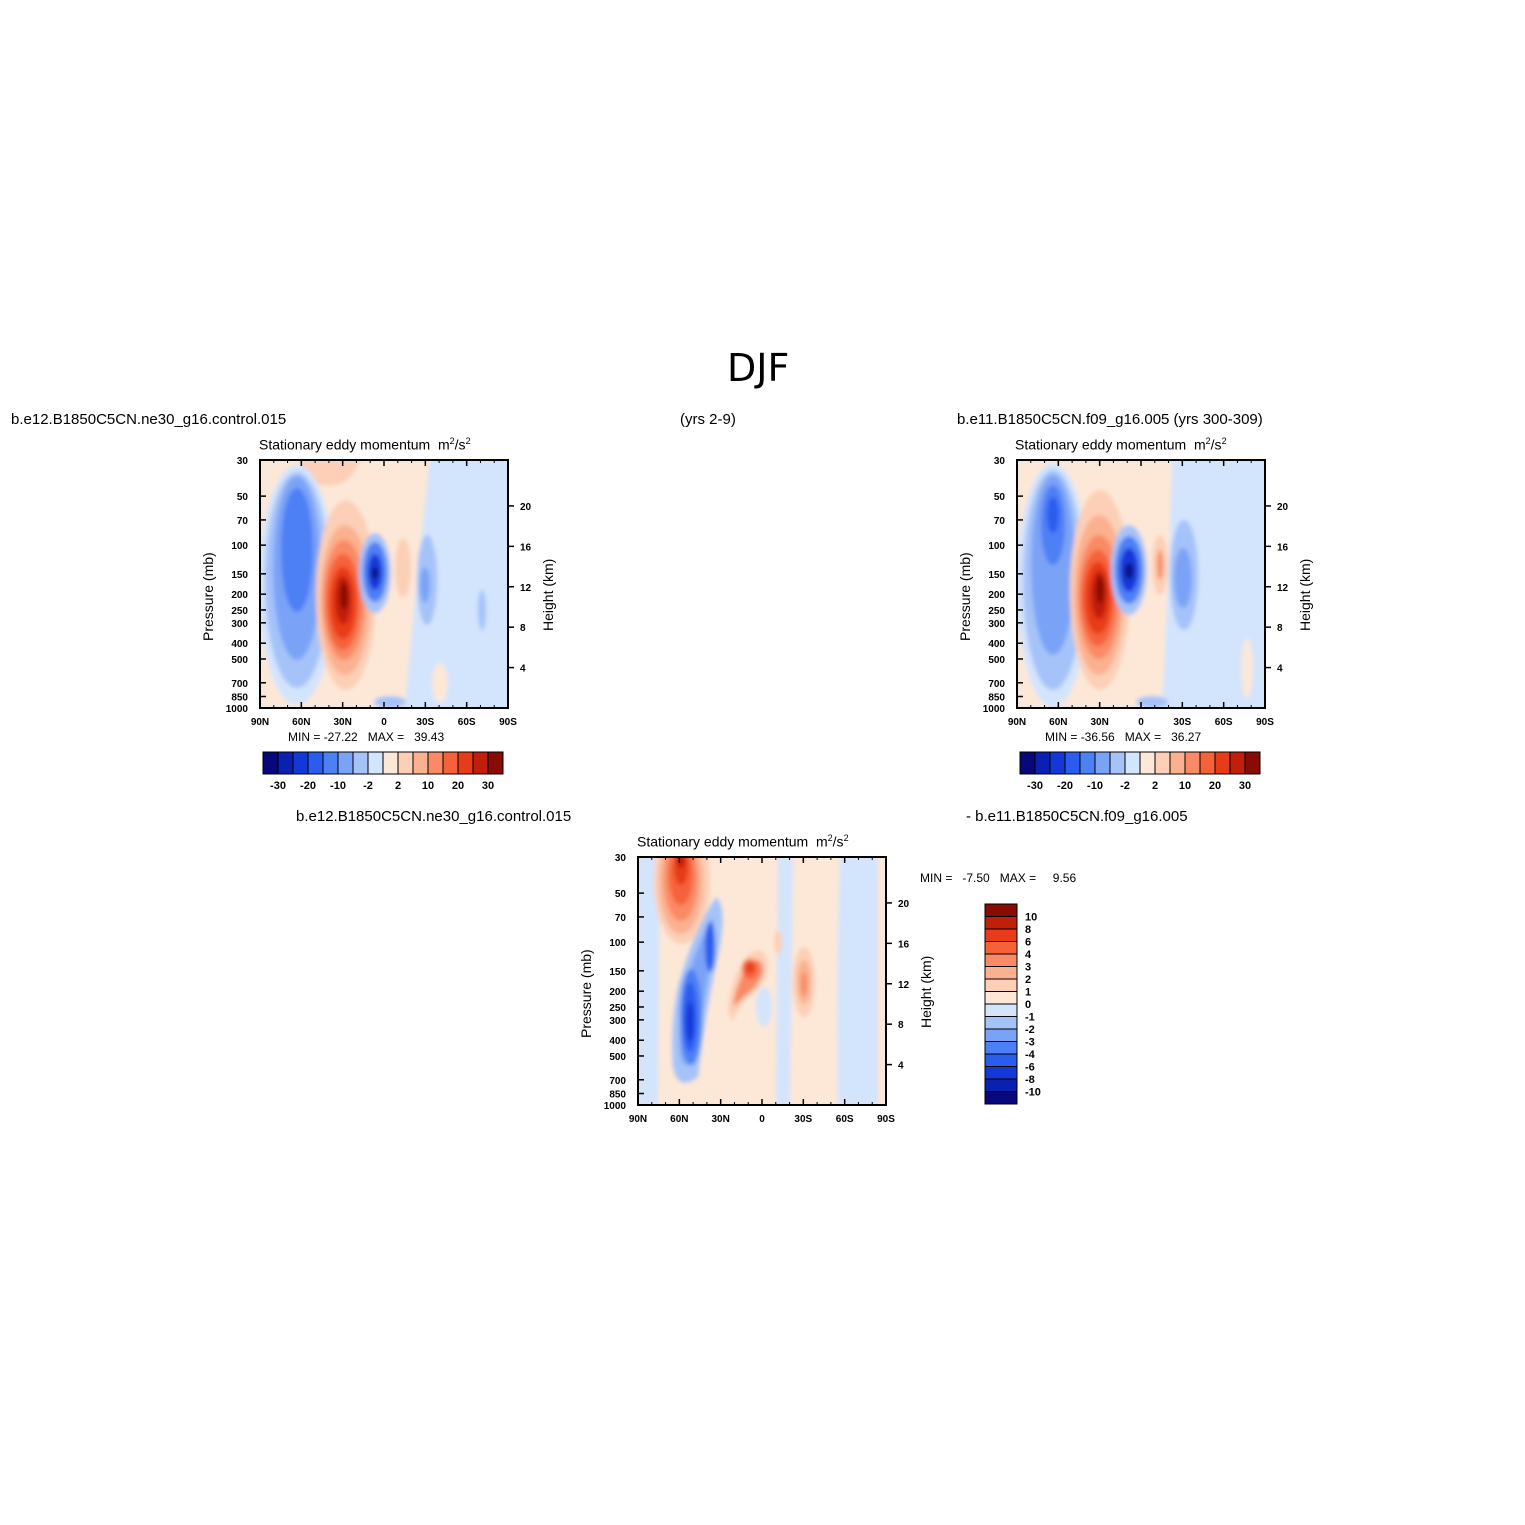  I want to click on panel-3-colorbar-label-7: 0, so click(1028, 1005).